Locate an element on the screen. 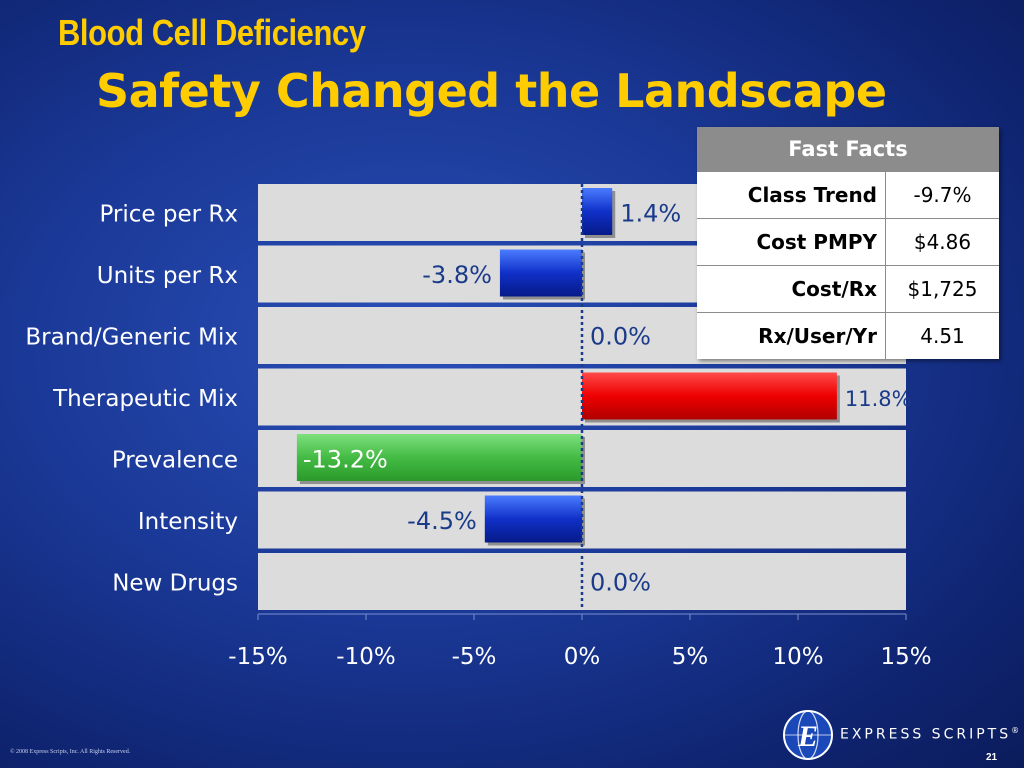 The width and height of the screenshot is (1024, 768). category-label: Price per Rx is located at coordinates (168, 215).